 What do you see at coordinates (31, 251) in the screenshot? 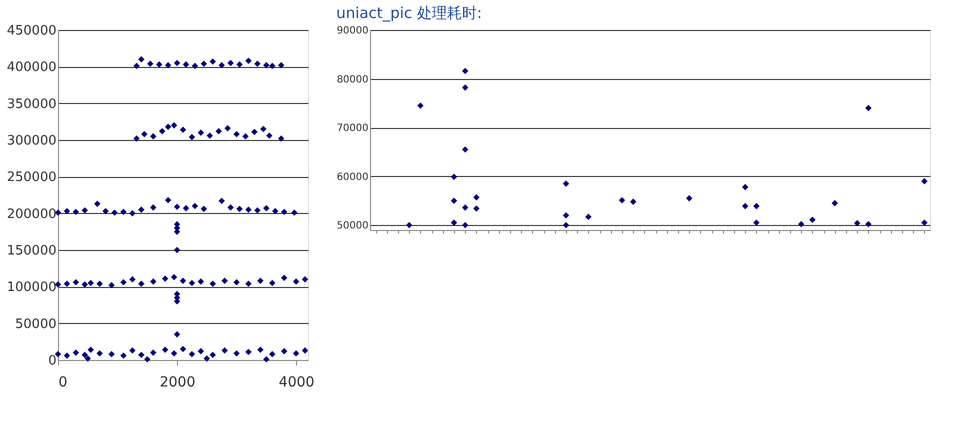
I see `y-tick-label: 150000` at bounding box center [31, 251].